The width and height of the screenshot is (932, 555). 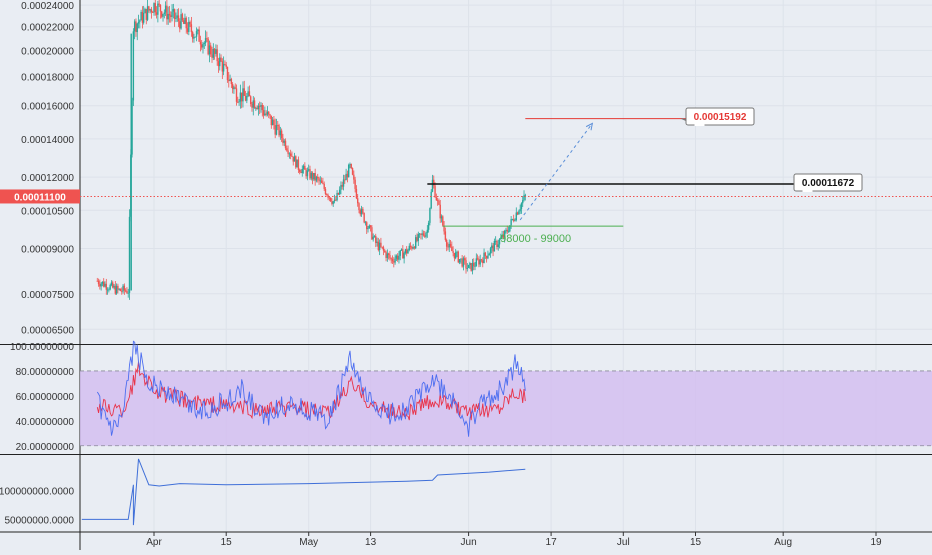 I want to click on target-callout: 0.00015192, so click(x=718, y=116).